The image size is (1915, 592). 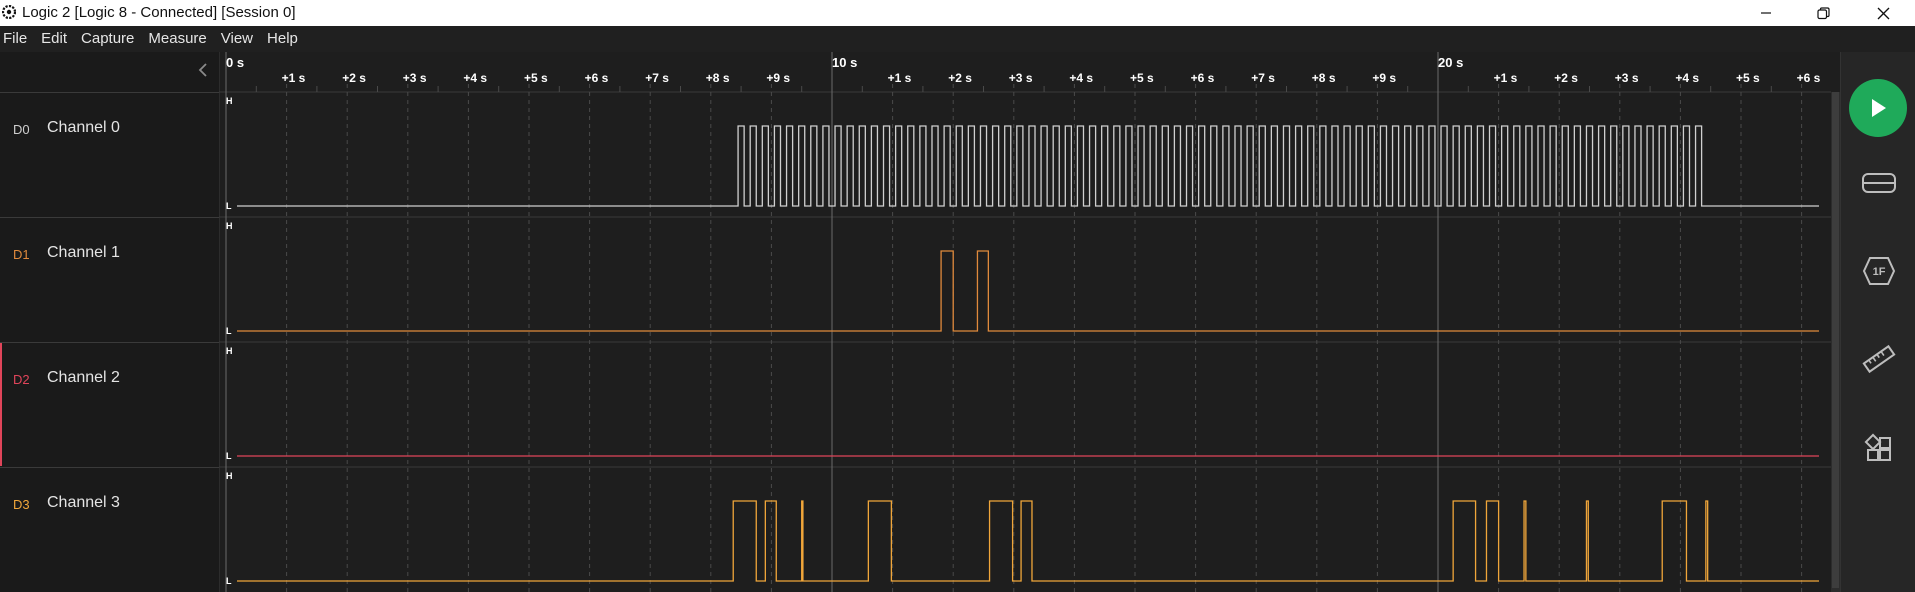 What do you see at coordinates (109, 404) in the screenshot?
I see `channel-row-2: D2 Channel 2` at bounding box center [109, 404].